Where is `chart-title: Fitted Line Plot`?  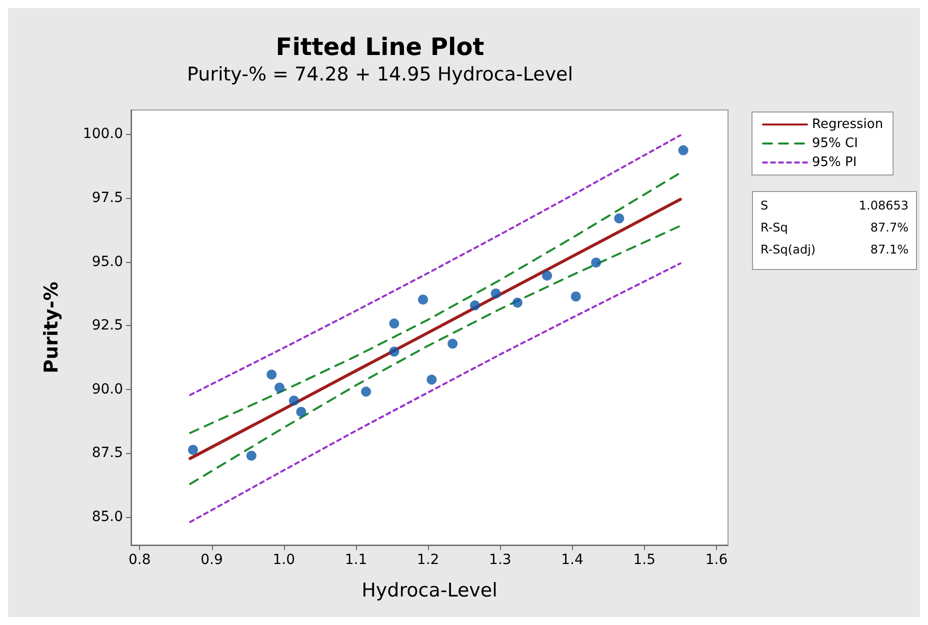
chart-title: Fitted Line Plot is located at coordinates (380, 47).